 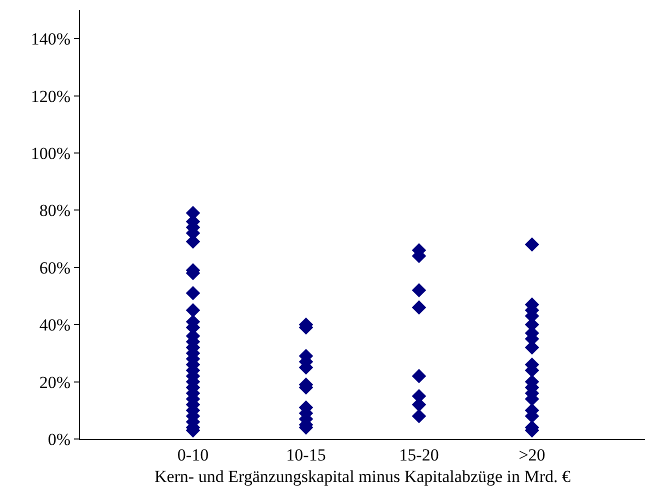 What do you see at coordinates (532, 454) in the screenshot?
I see `x-tick-label: >20` at bounding box center [532, 454].